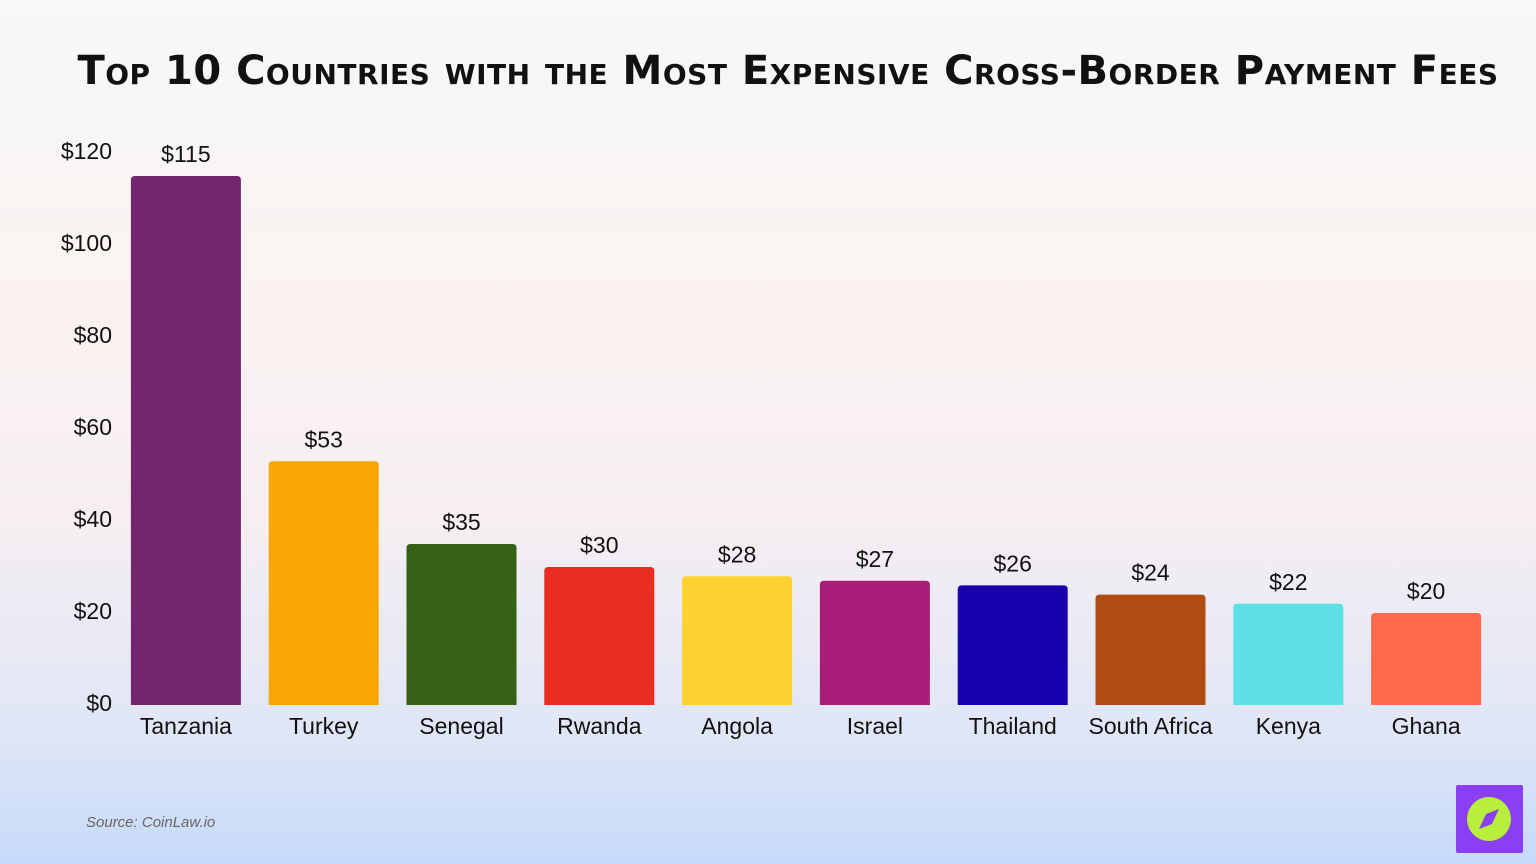 This screenshot has height=864, width=1536. What do you see at coordinates (86, 151) in the screenshot?
I see `y-tick-label: $120` at bounding box center [86, 151].